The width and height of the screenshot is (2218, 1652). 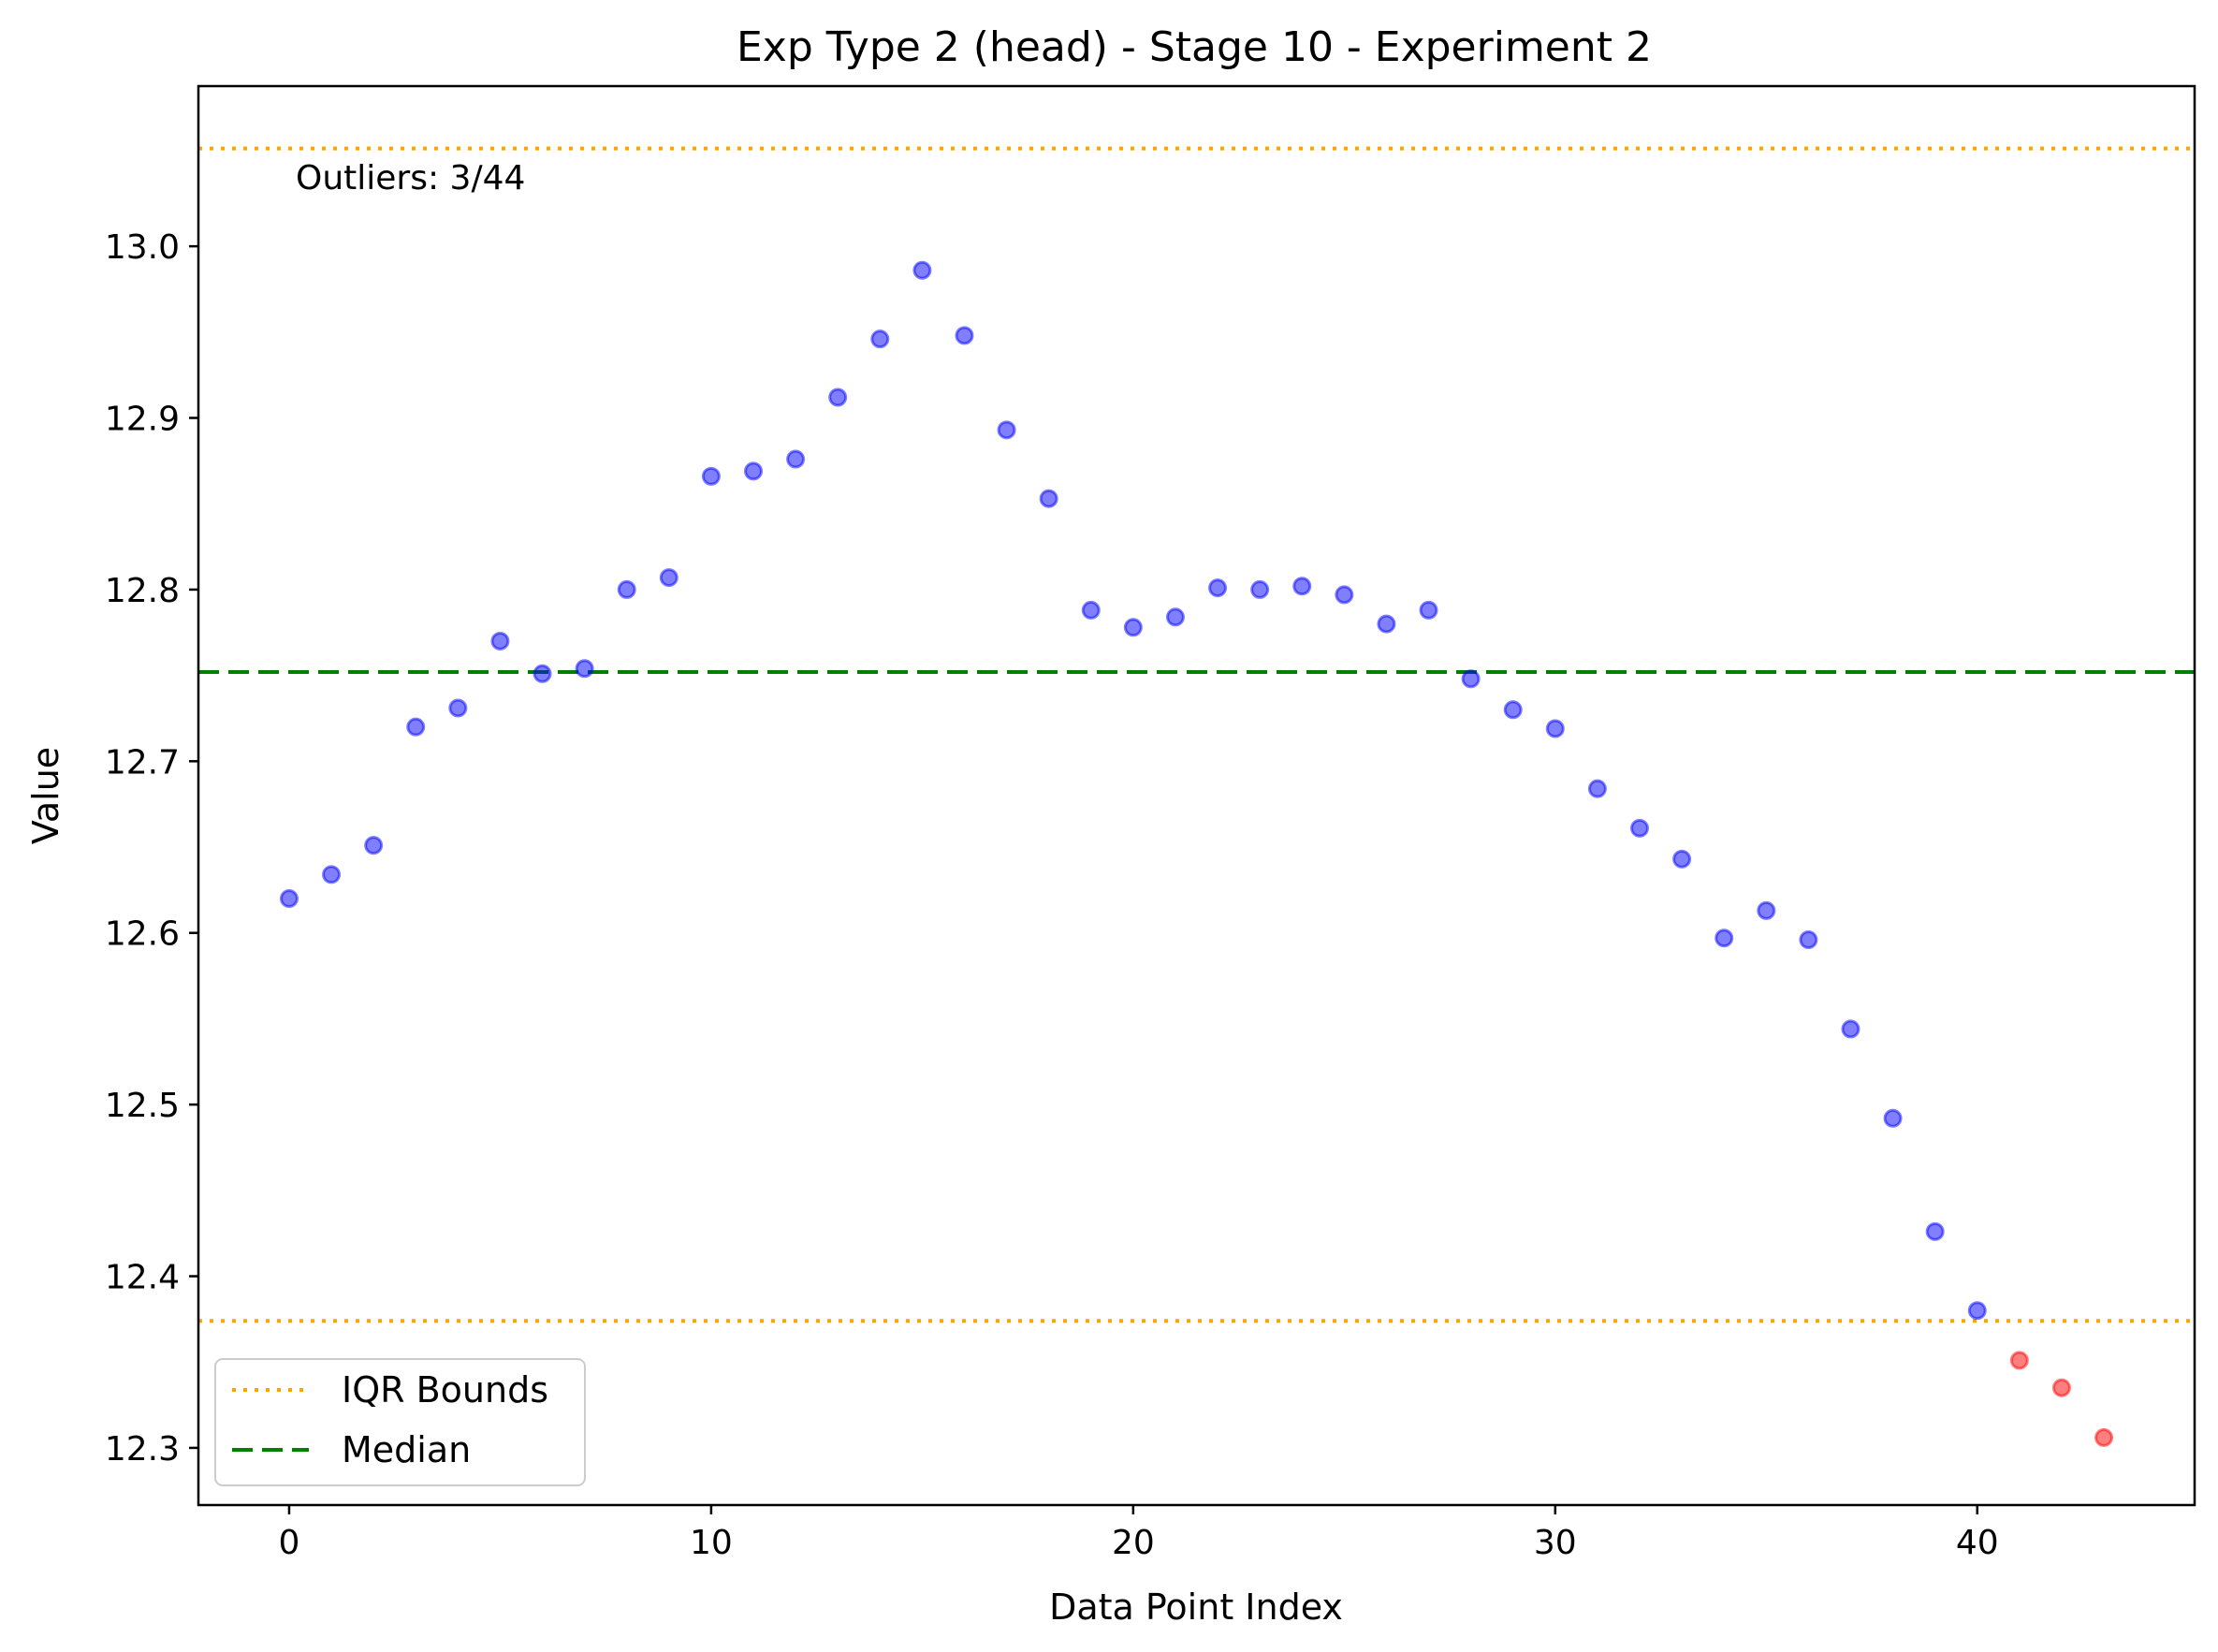 I want to click on y-axis: 12.3 12.4 12.5 12.6 12.7 12.8 12.9 13.0, so click(x=151, y=849).